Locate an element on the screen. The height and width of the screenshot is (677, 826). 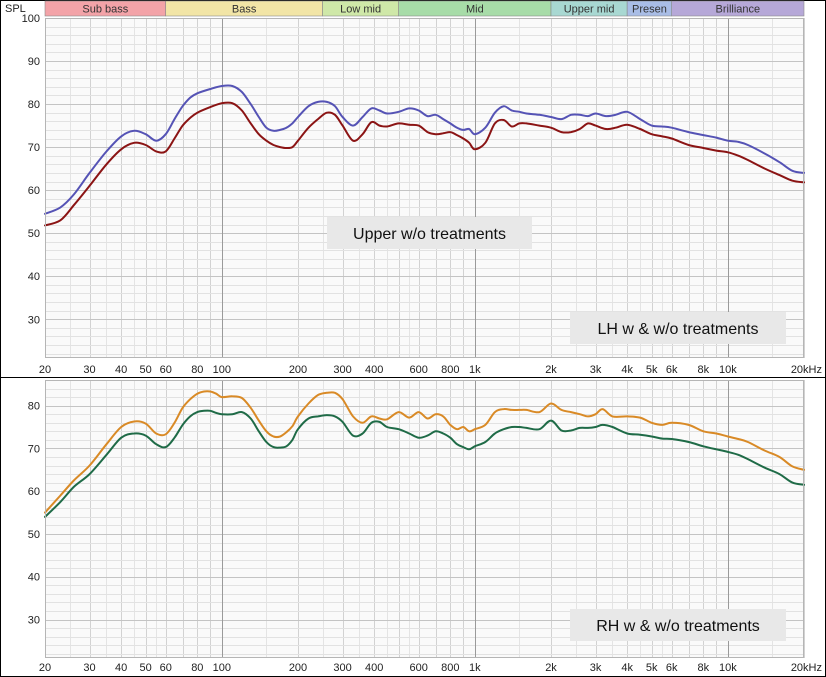
annotation-text: LH w & w/o treatments is located at coordinates (678, 329).